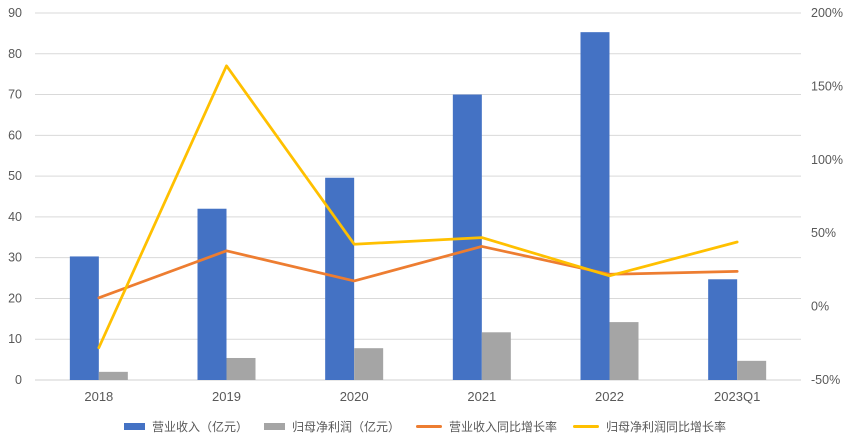  What do you see at coordinates (354, 396) in the screenshot?
I see `x-axis-category-label: 2020` at bounding box center [354, 396].